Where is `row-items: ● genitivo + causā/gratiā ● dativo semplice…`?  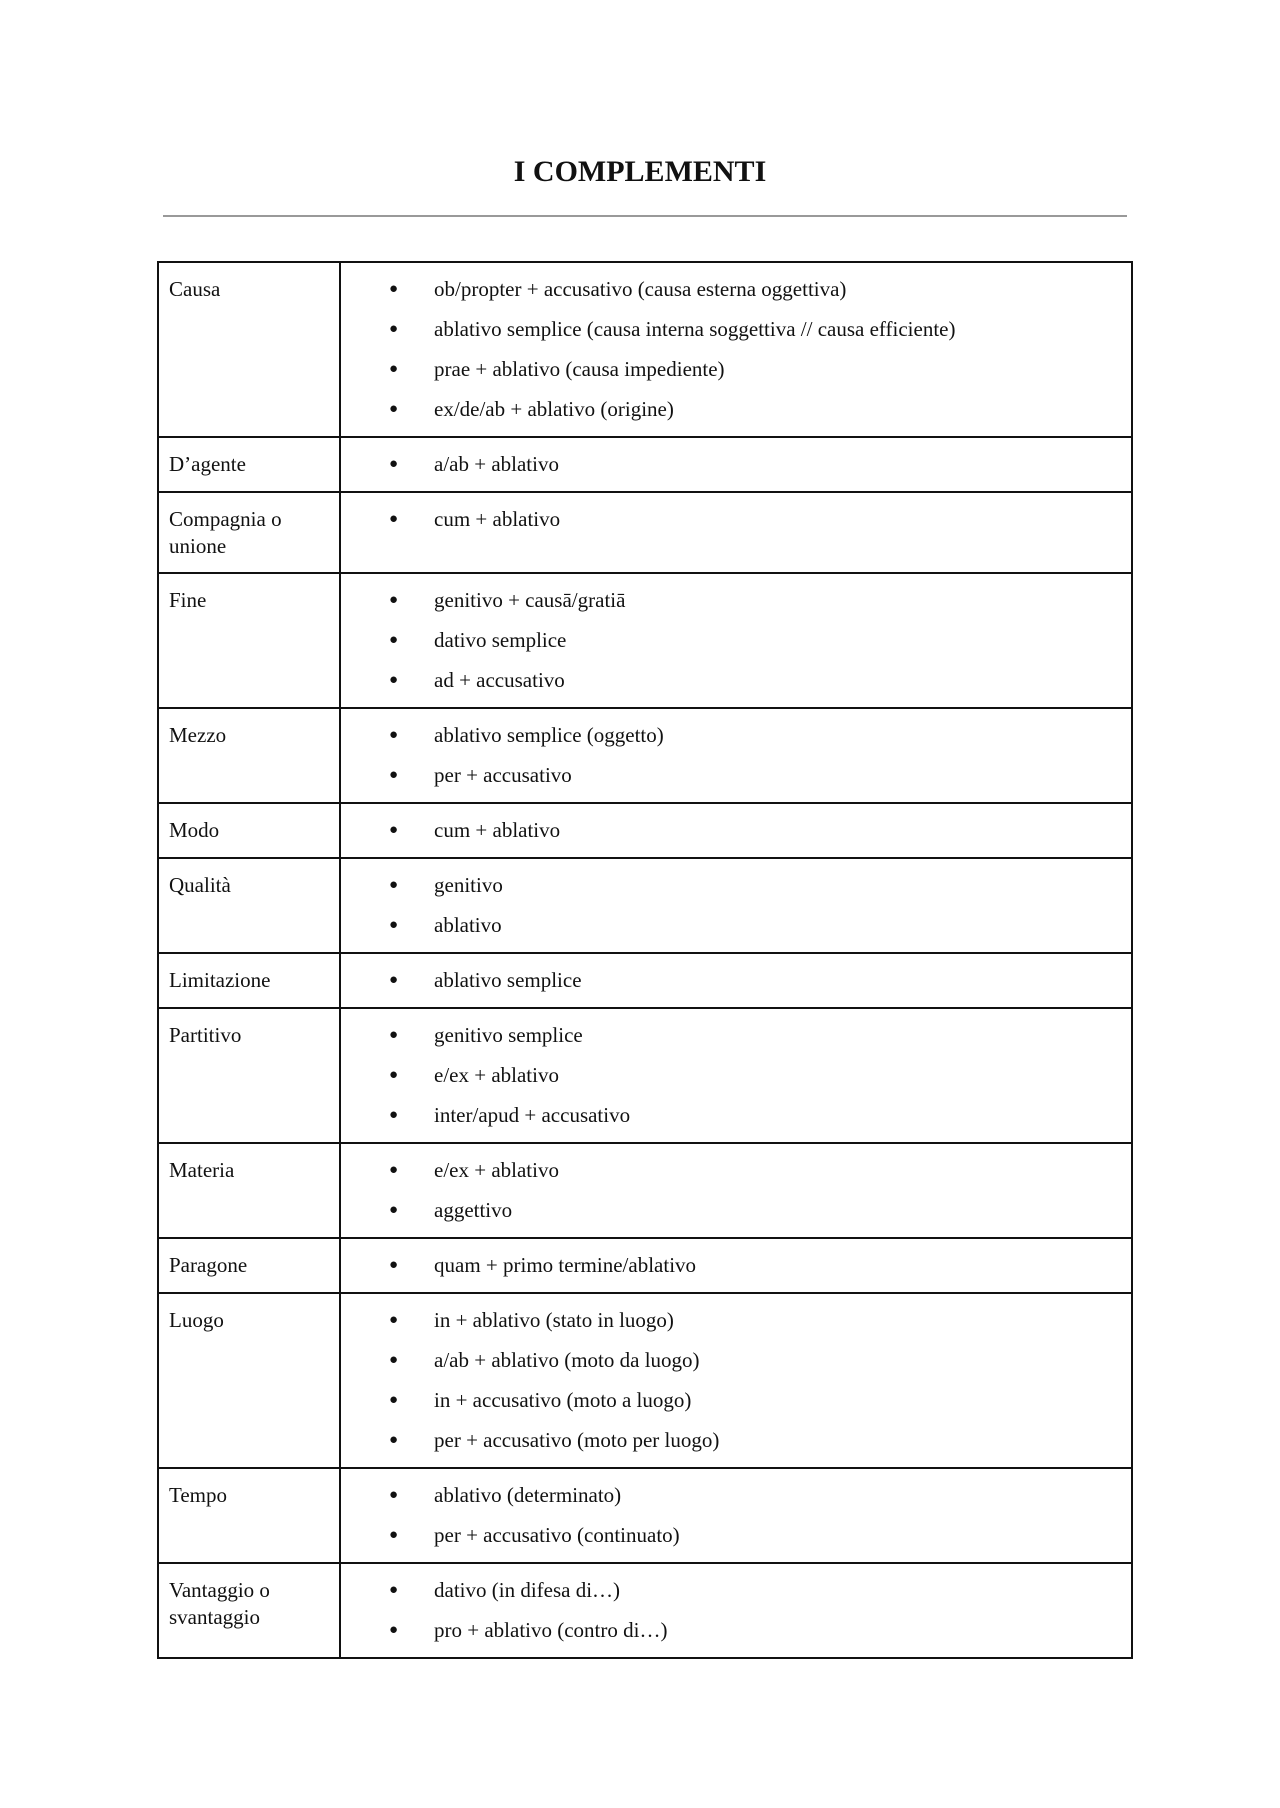 row-items: ● genitivo + causā/gratiā ● dativo semplice… is located at coordinates (736, 640).